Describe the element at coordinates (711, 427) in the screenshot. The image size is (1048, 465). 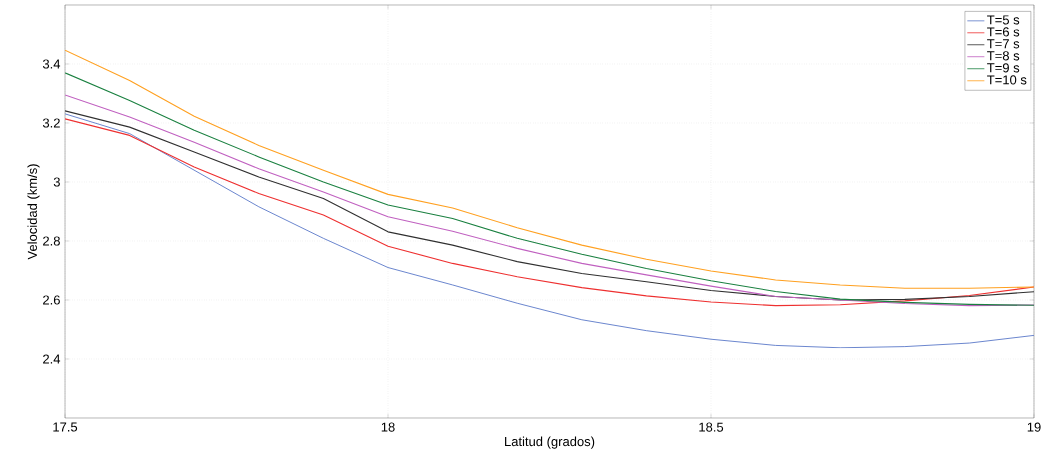
I see `x-tick-label: 18.5` at that location.